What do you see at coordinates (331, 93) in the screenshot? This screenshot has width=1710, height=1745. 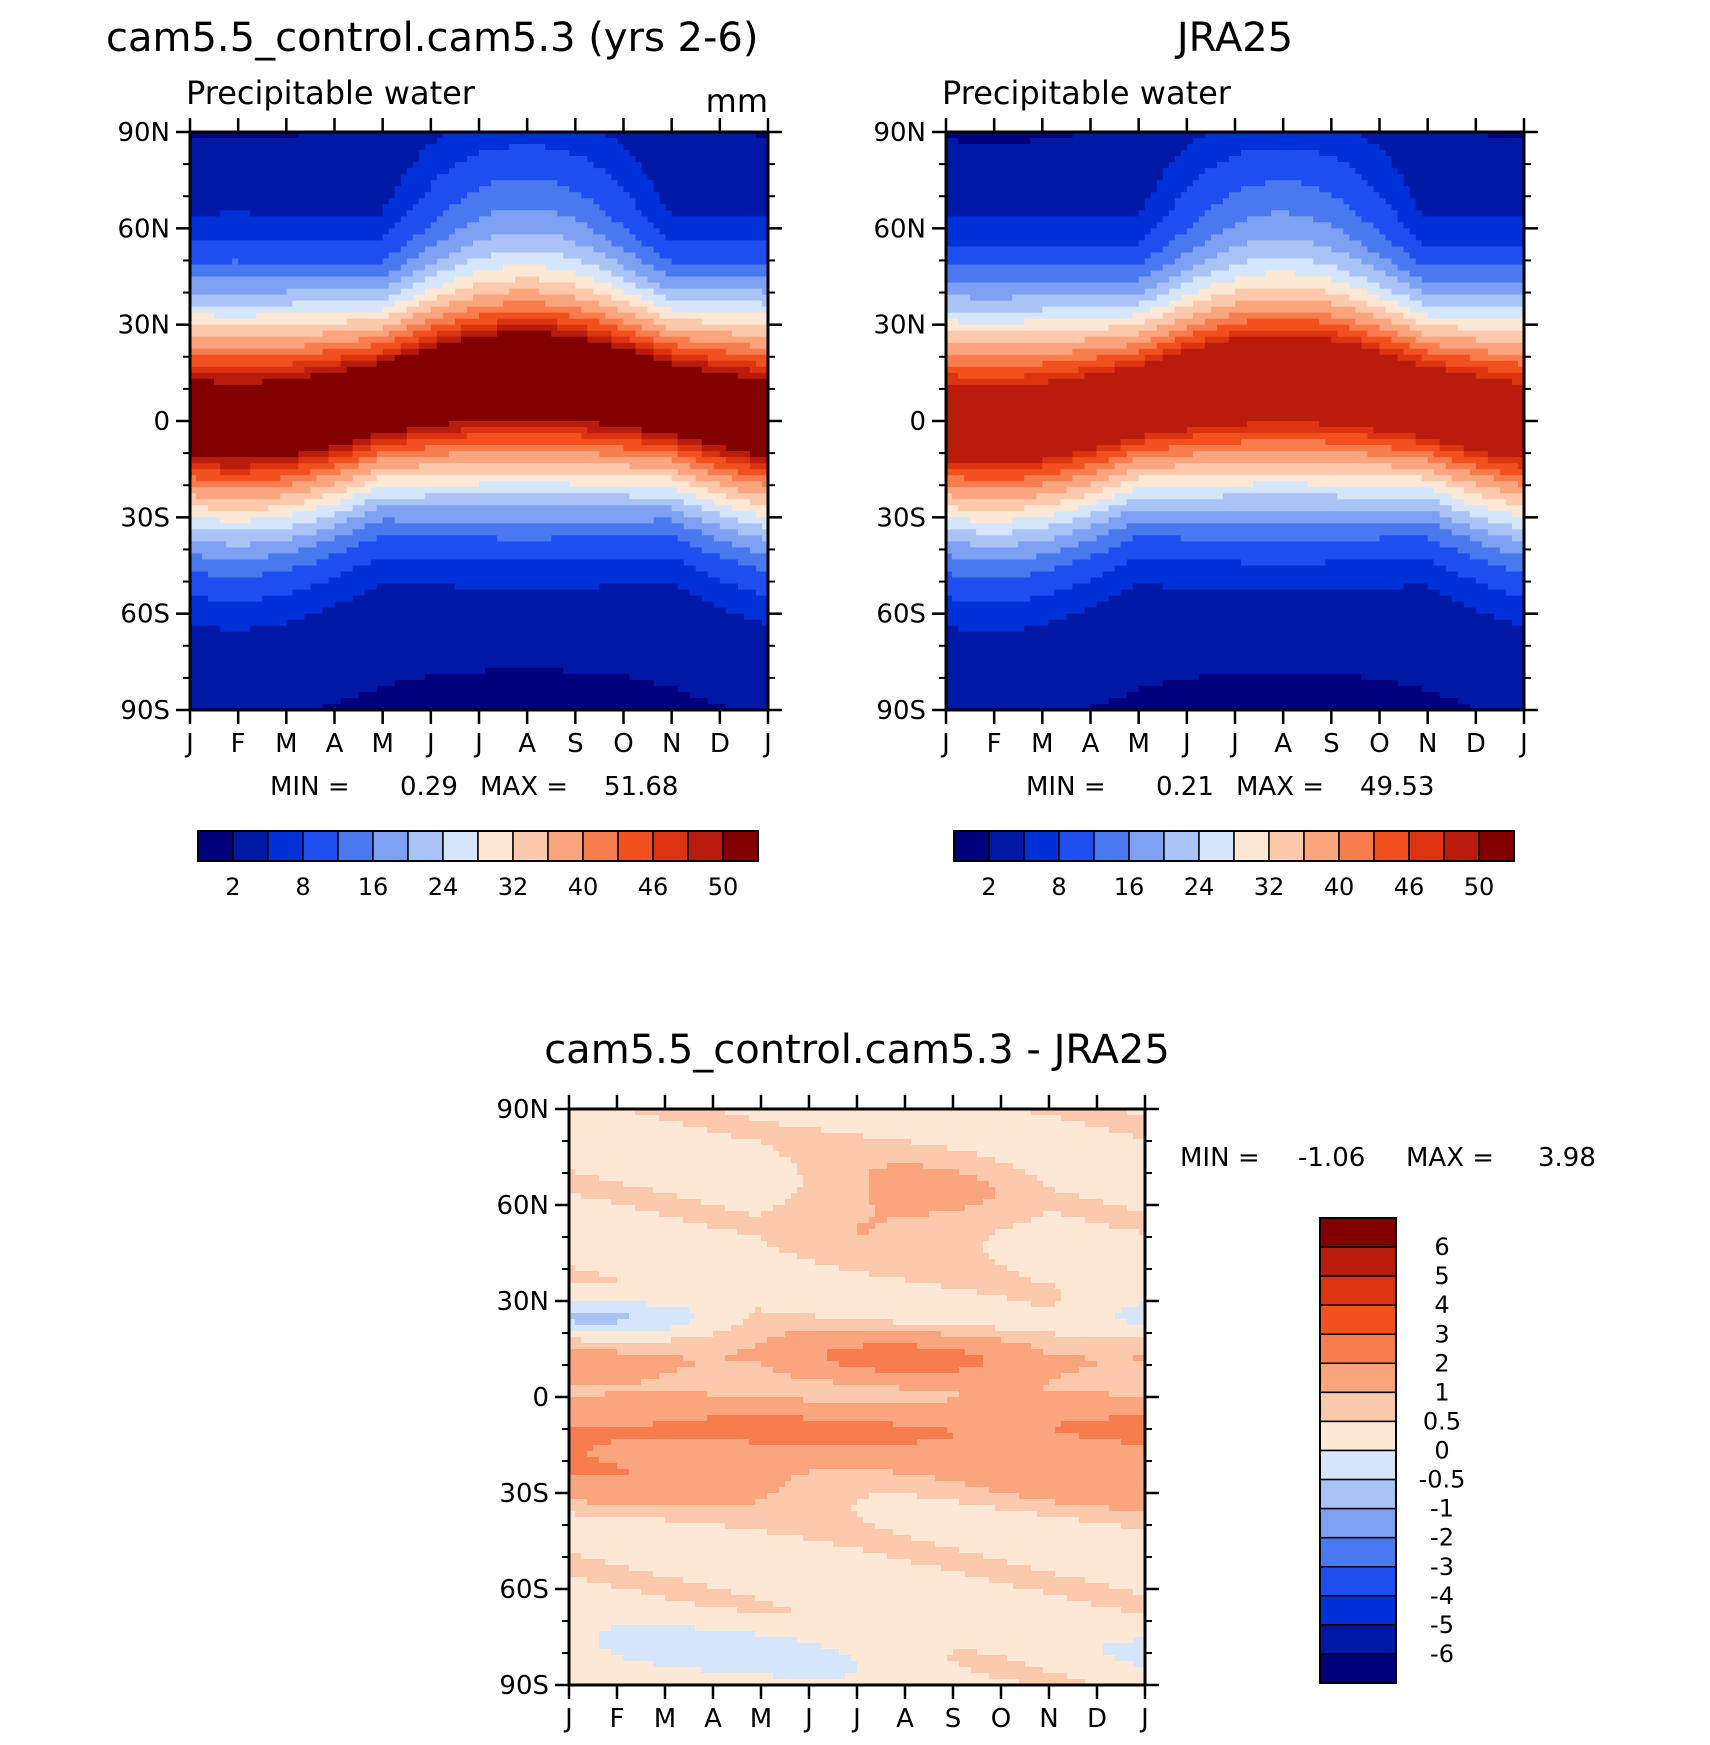 I see `panel-model-subtitle: Precipitable water` at bounding box center [331, 93].